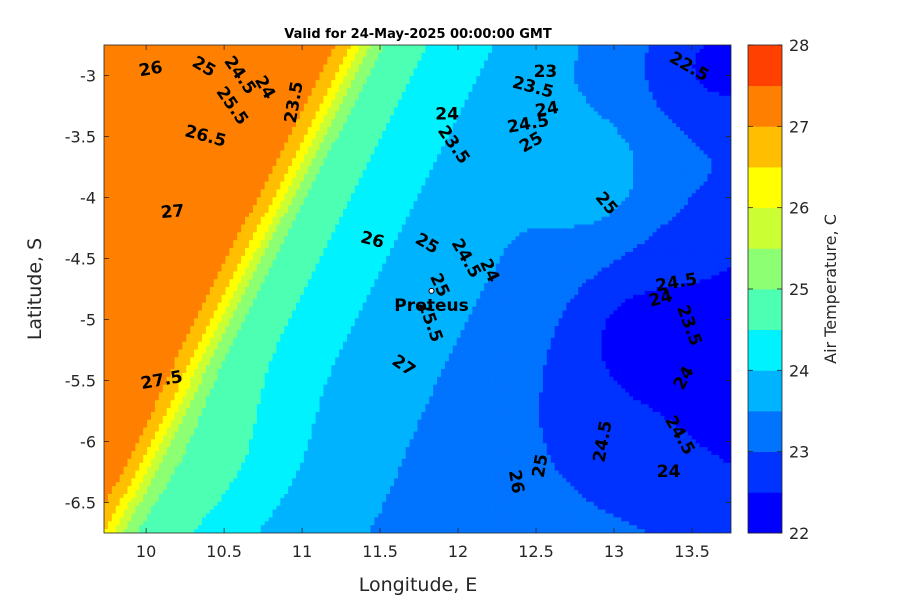 Image resolution: width=900 pixels, height=600 pixels. Describe the element at coordinates (799, 370) in the screenshot. I see `colorbar-tick-label: 24` at that location.